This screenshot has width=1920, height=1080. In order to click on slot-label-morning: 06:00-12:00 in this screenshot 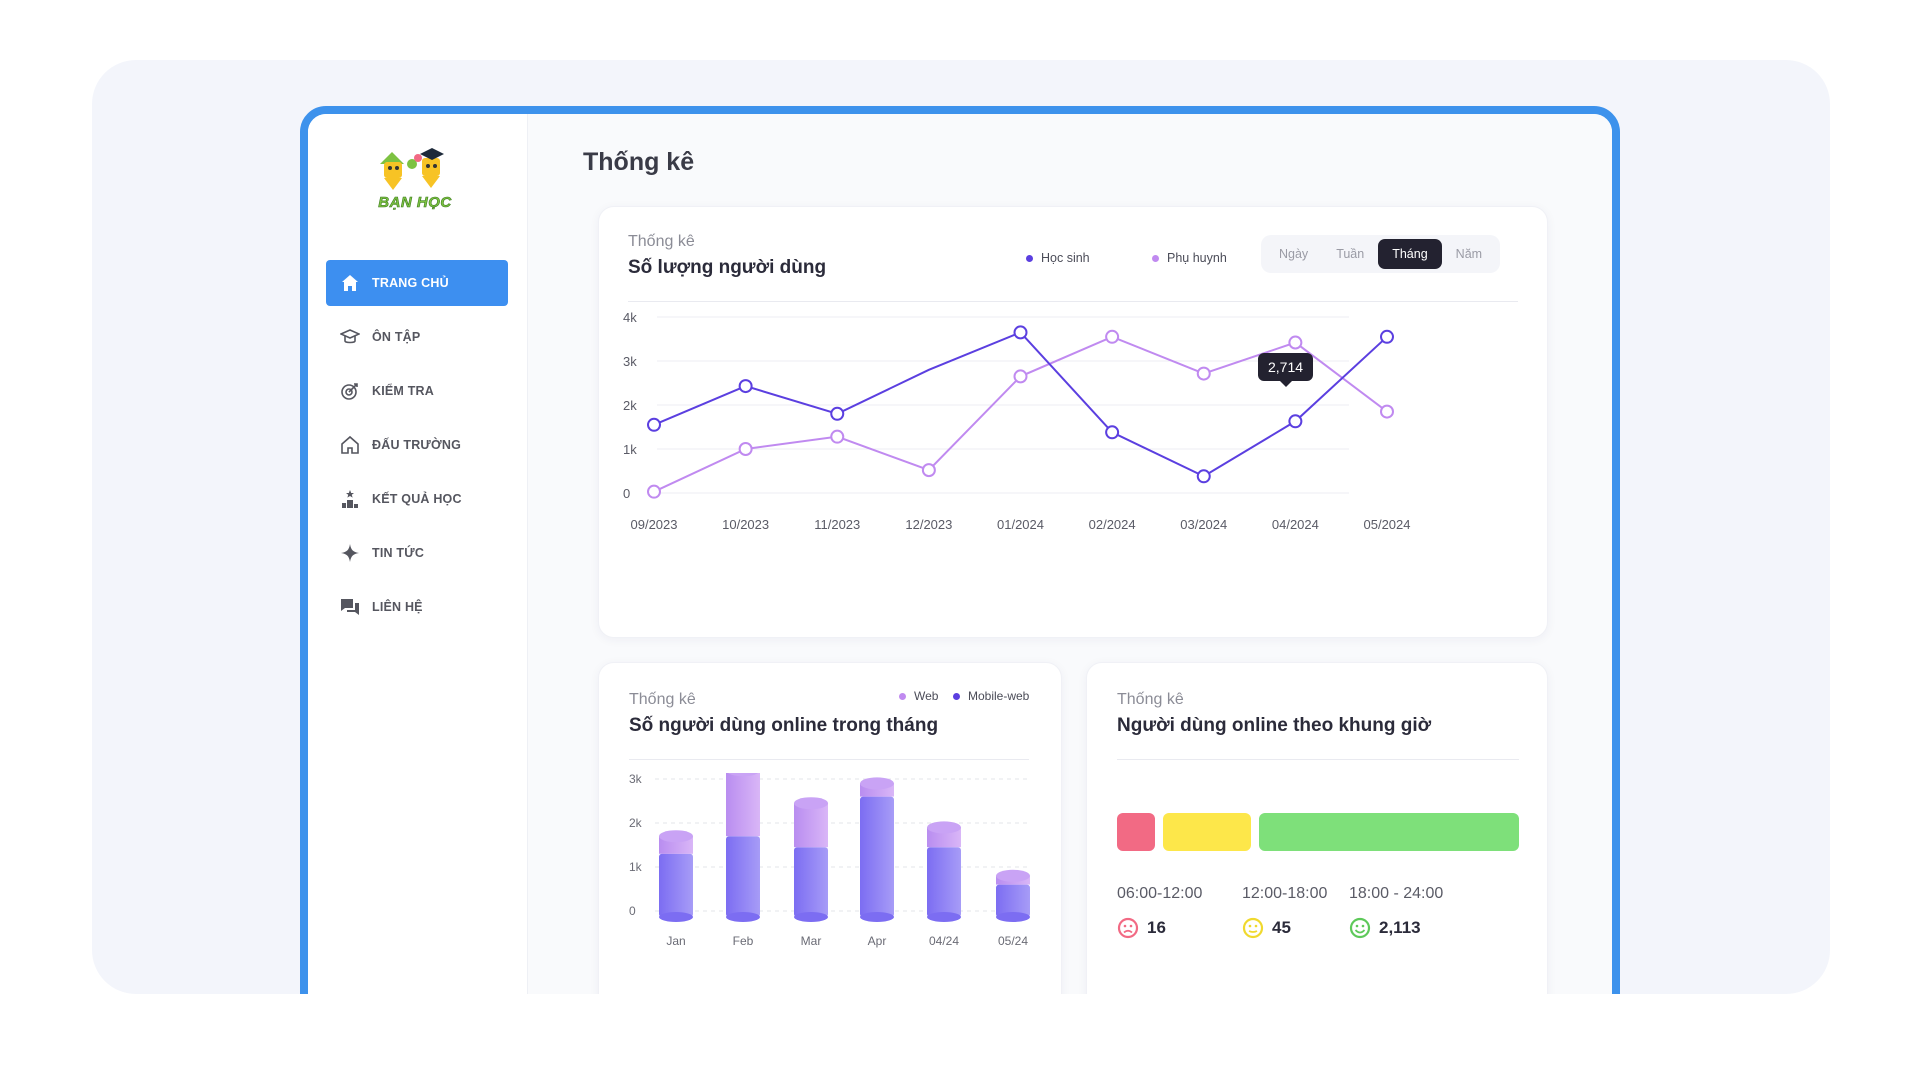, I will do `click(1160, 893)`.